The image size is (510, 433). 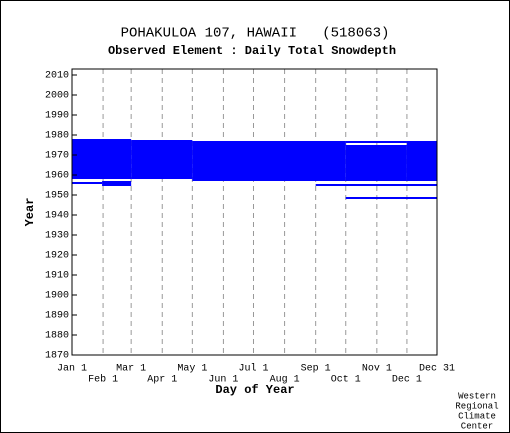 What do you see at coordinates (285, 380) in the screenshot?
I see `x-tick-label: Aug 1` at bounding box center [285, 380].